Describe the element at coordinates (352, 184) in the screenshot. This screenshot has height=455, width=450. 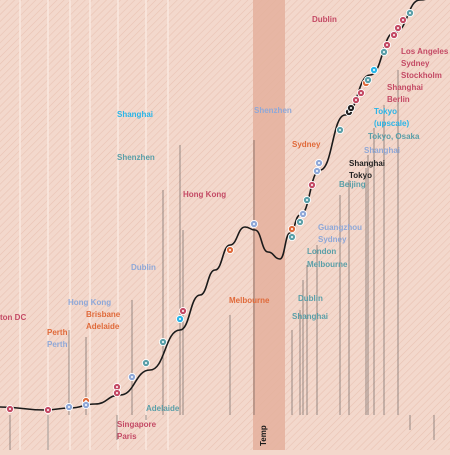
I see `city-label: Beijing` at that location.